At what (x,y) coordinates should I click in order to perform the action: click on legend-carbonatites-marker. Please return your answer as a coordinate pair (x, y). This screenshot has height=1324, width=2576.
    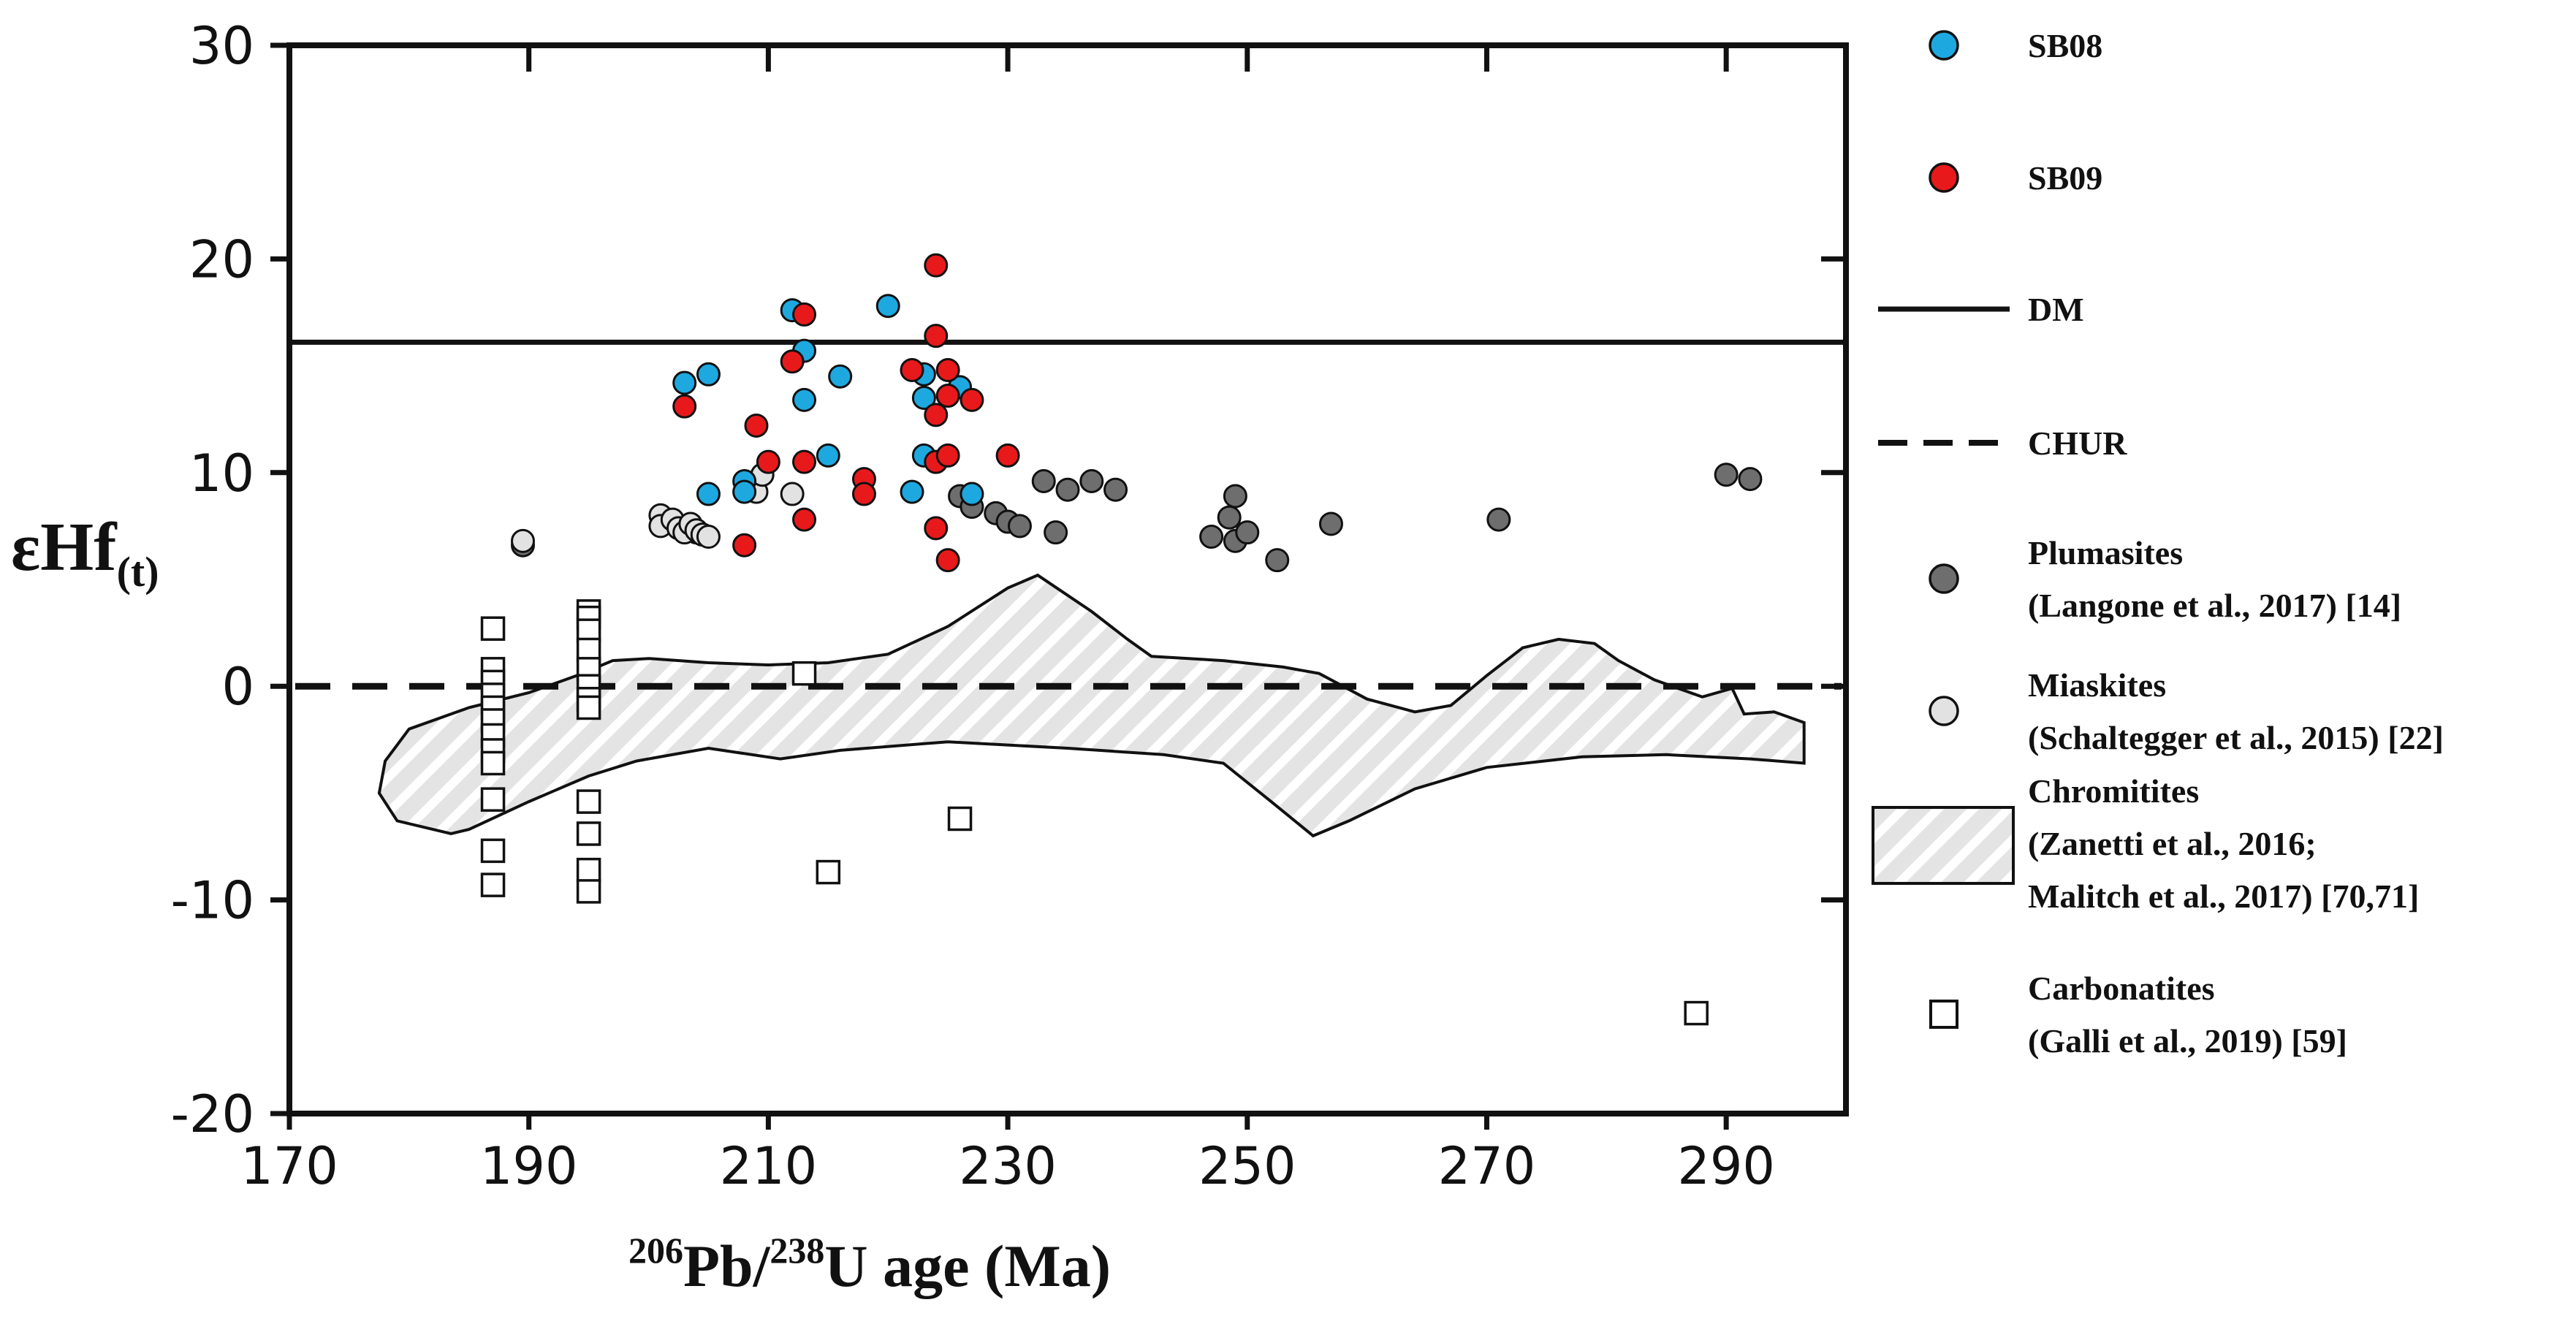
    Looking at the image, I should click on (1944, 1014).